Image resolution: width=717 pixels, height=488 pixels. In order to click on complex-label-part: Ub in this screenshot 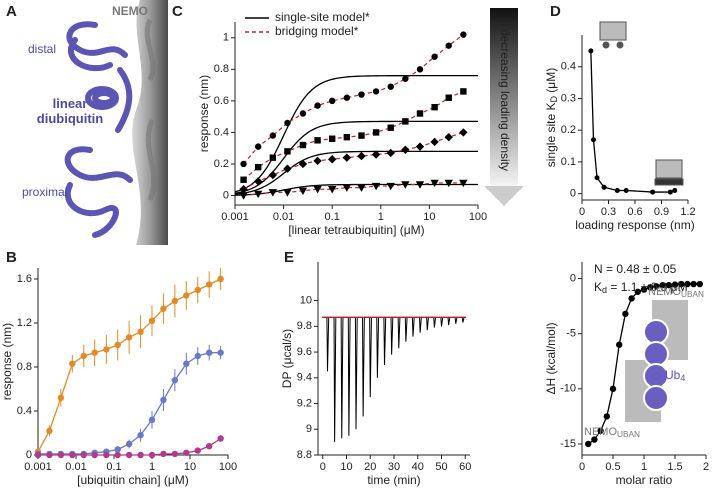, I will do `click(673, 375)`.